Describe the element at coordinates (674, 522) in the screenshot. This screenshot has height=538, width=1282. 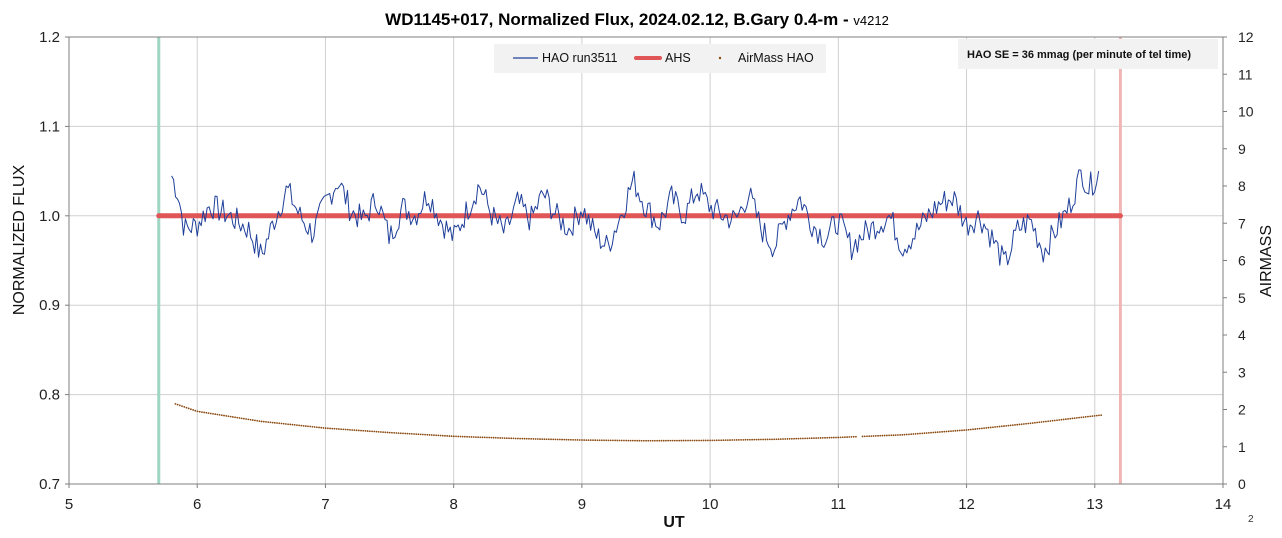
I see `x-axis-title: UT` at that location.